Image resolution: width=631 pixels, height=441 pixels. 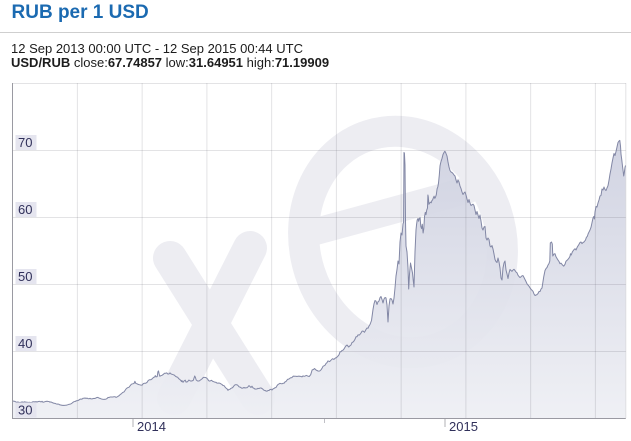 I want to click on svg-text: 2014, so click(x=151, y=426).